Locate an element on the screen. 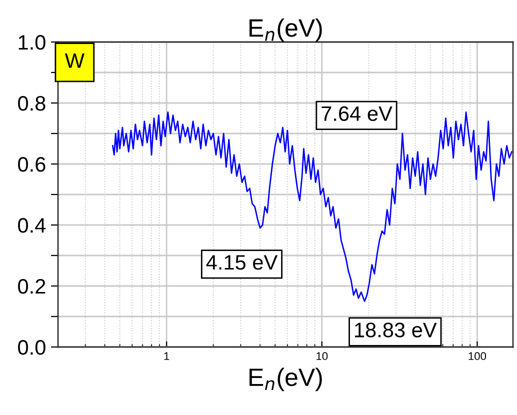  x-tick-label: 10 is located at coordinates (322, 356).